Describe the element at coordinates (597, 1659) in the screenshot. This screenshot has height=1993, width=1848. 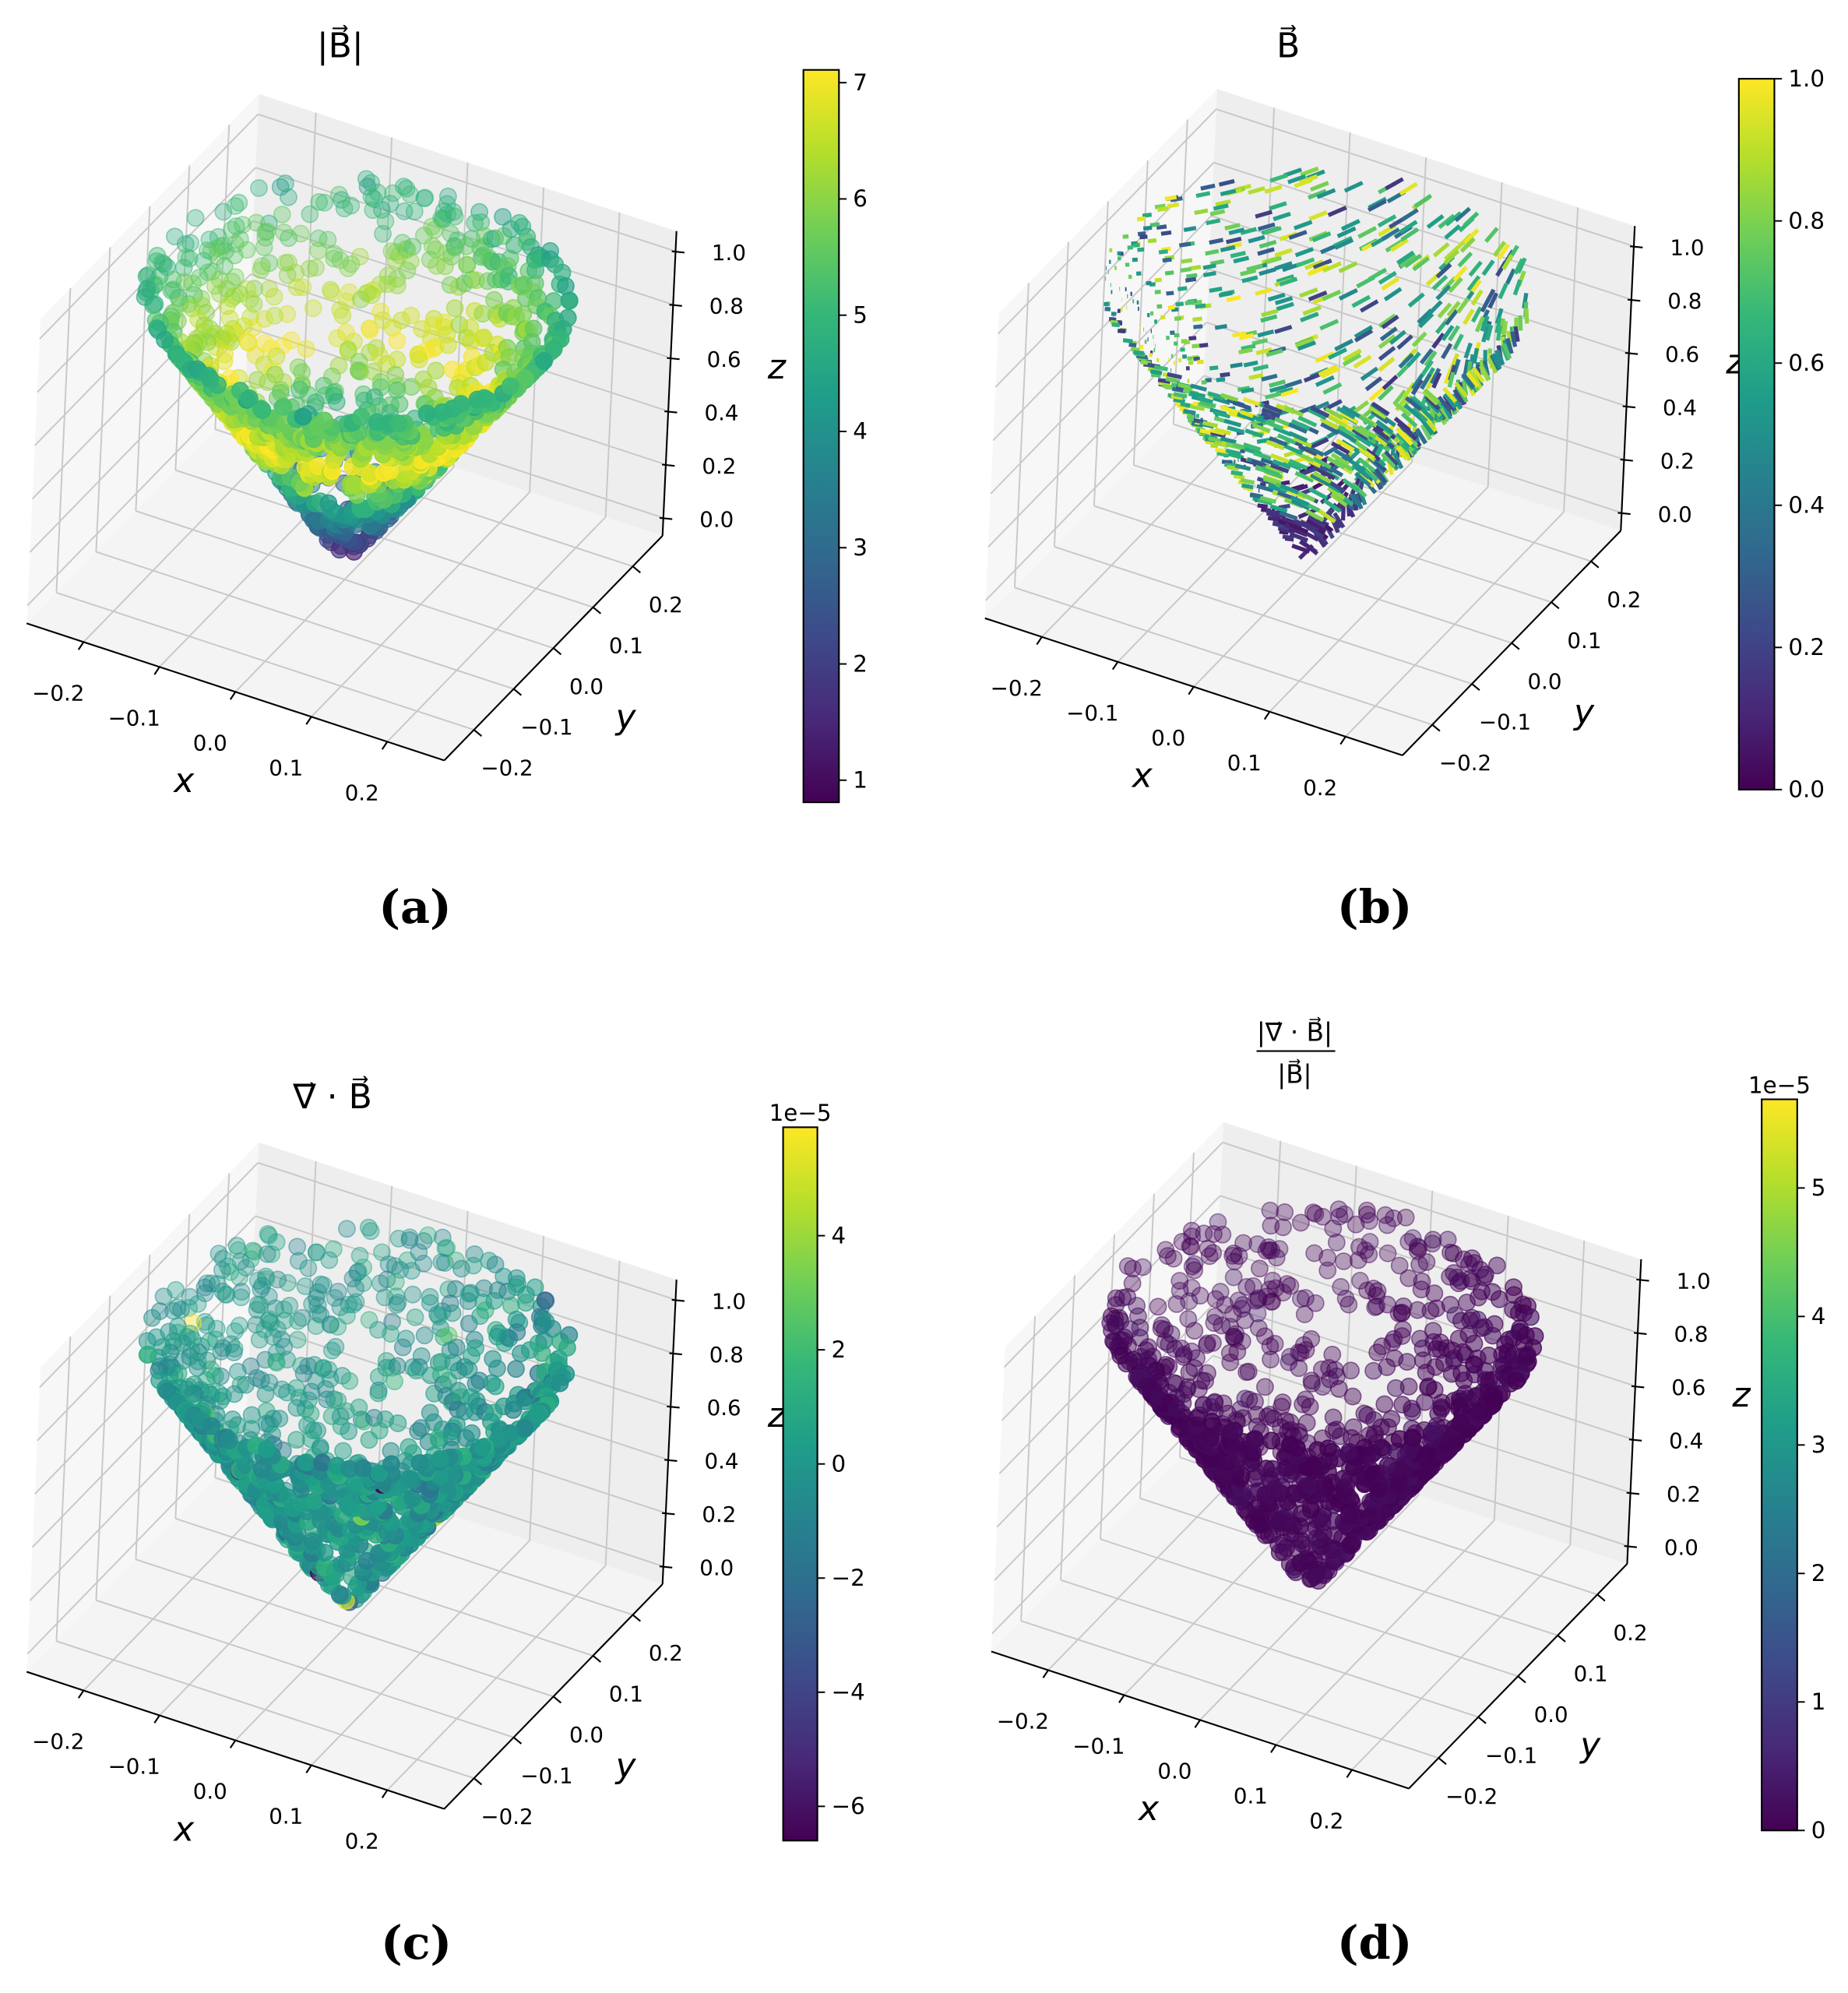
I see `y-tick` at that location.